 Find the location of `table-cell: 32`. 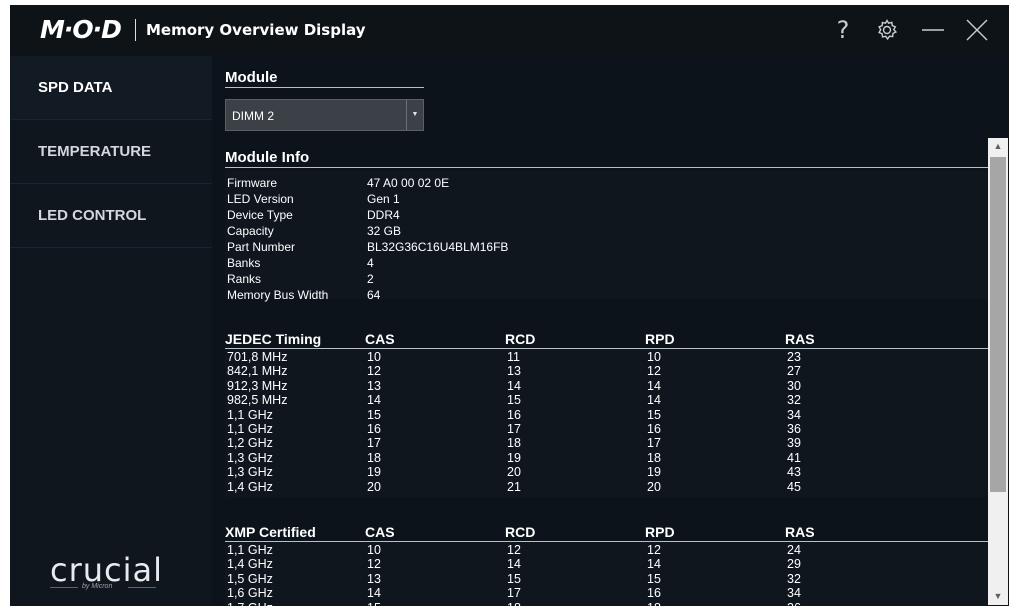

table-cell: 32 is located at coordinates (794, 400).